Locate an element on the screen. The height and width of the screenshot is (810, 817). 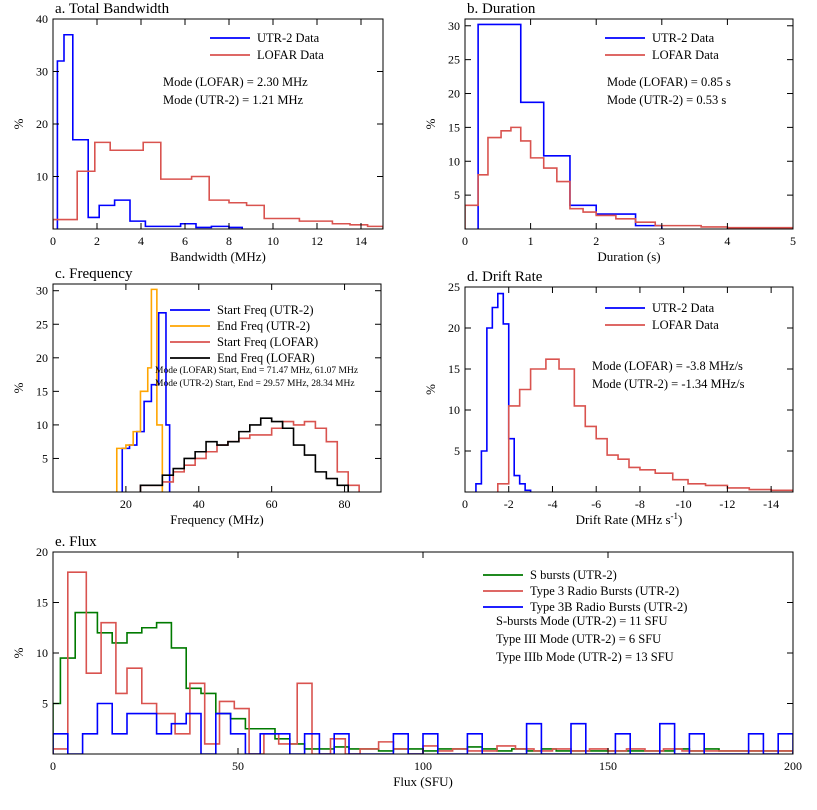
x-tick-label: 5 is located at coordinates (793, 241).